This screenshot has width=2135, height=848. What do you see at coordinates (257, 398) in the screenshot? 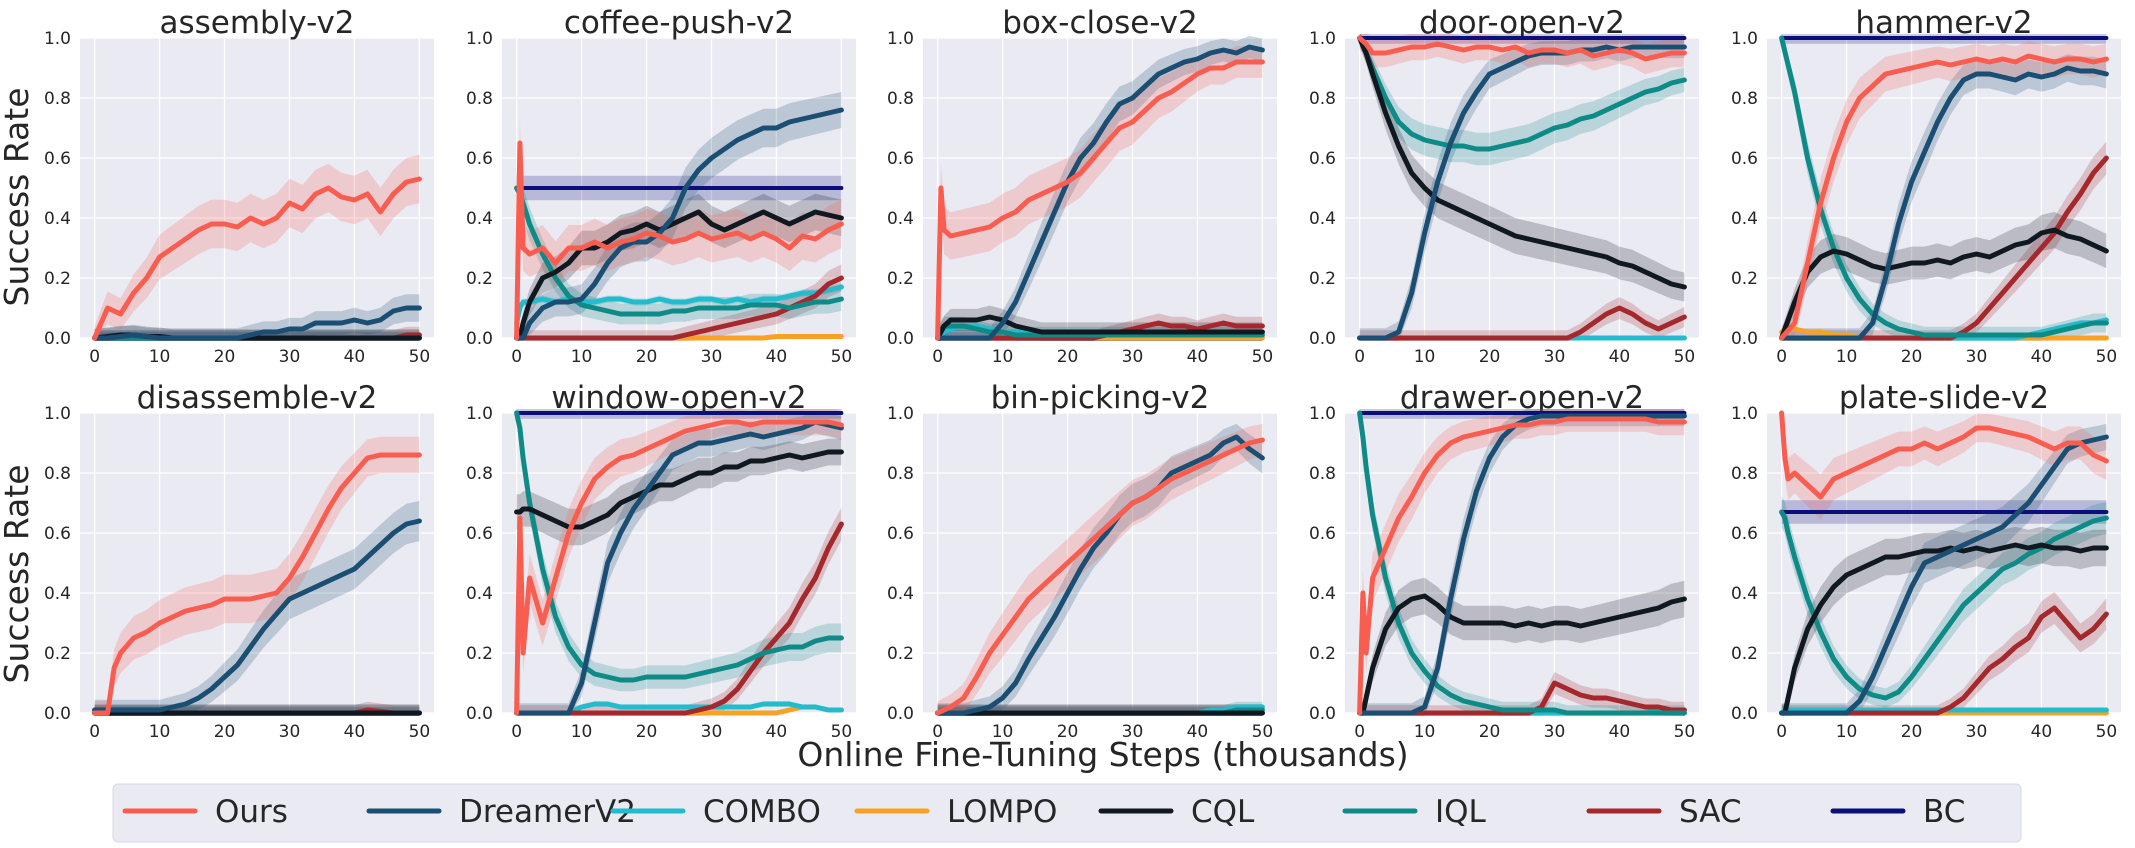
I see `subplot-title: disassemble-v2` at bounding box center [257, 398].